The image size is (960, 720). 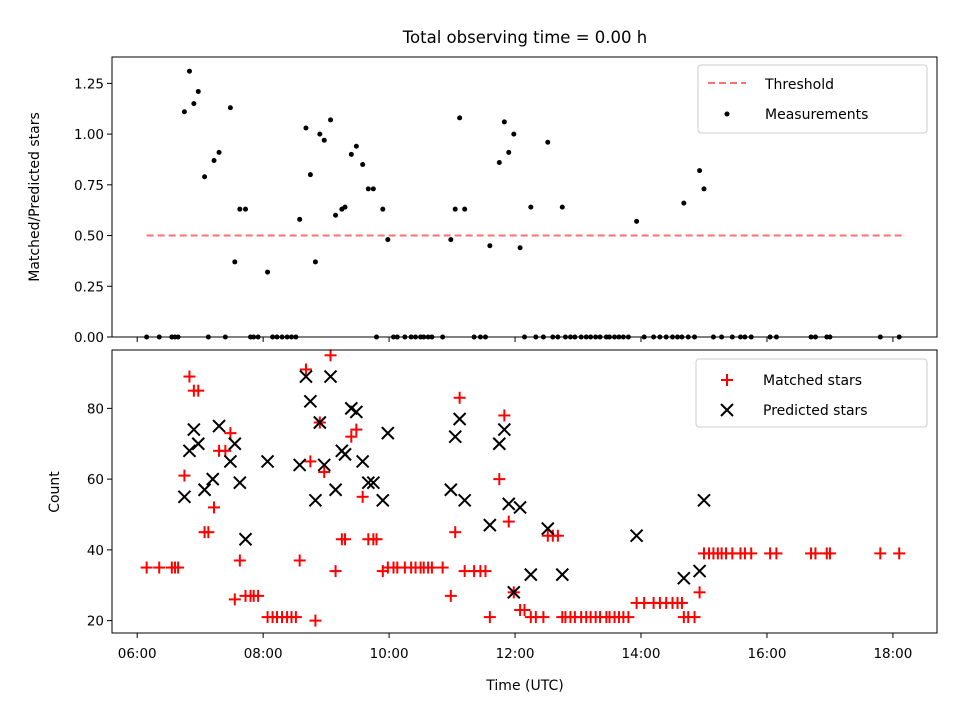 I want to click on ratio-y-tick-label: 1.25, so click(x=89, y=84).